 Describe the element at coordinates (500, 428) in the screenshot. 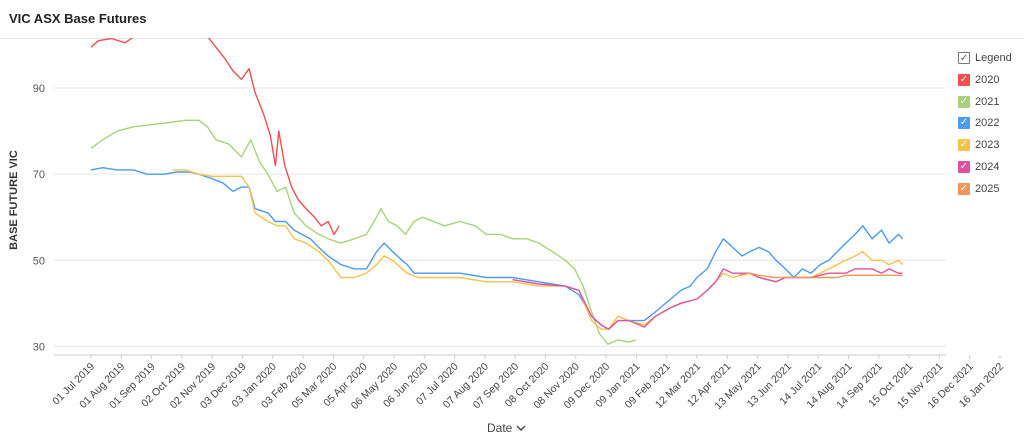

I see `x-axis-title: Date` at that location.